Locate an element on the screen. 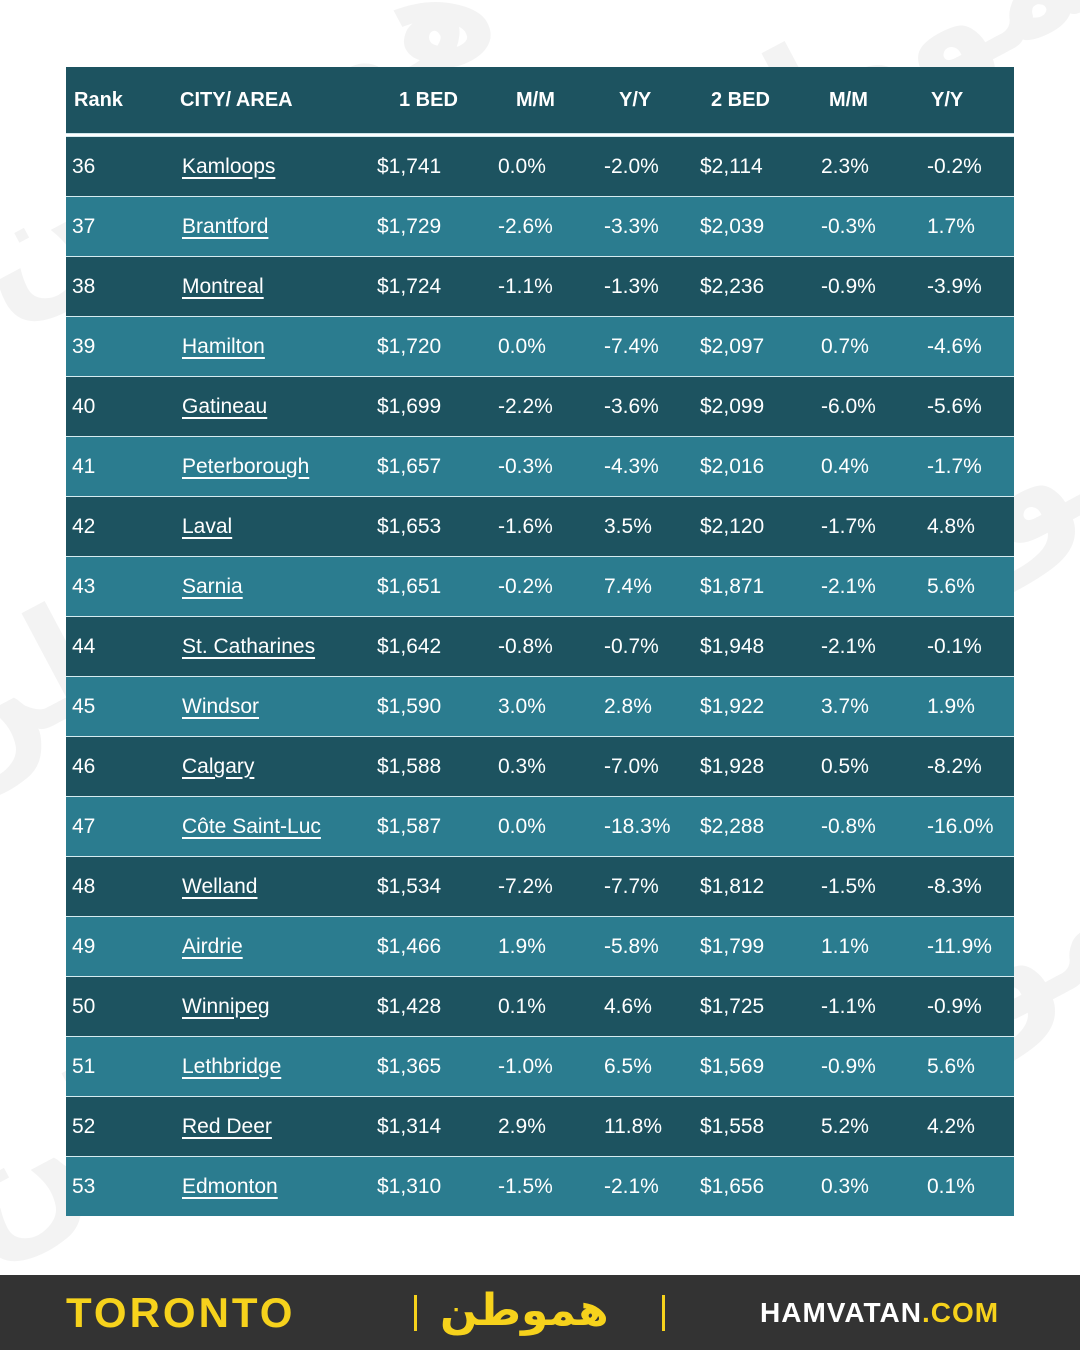 The width and height of the screenshot is (1080, 1350). header-1bed-yy: Y/Y is located at coordinates (635, 99).